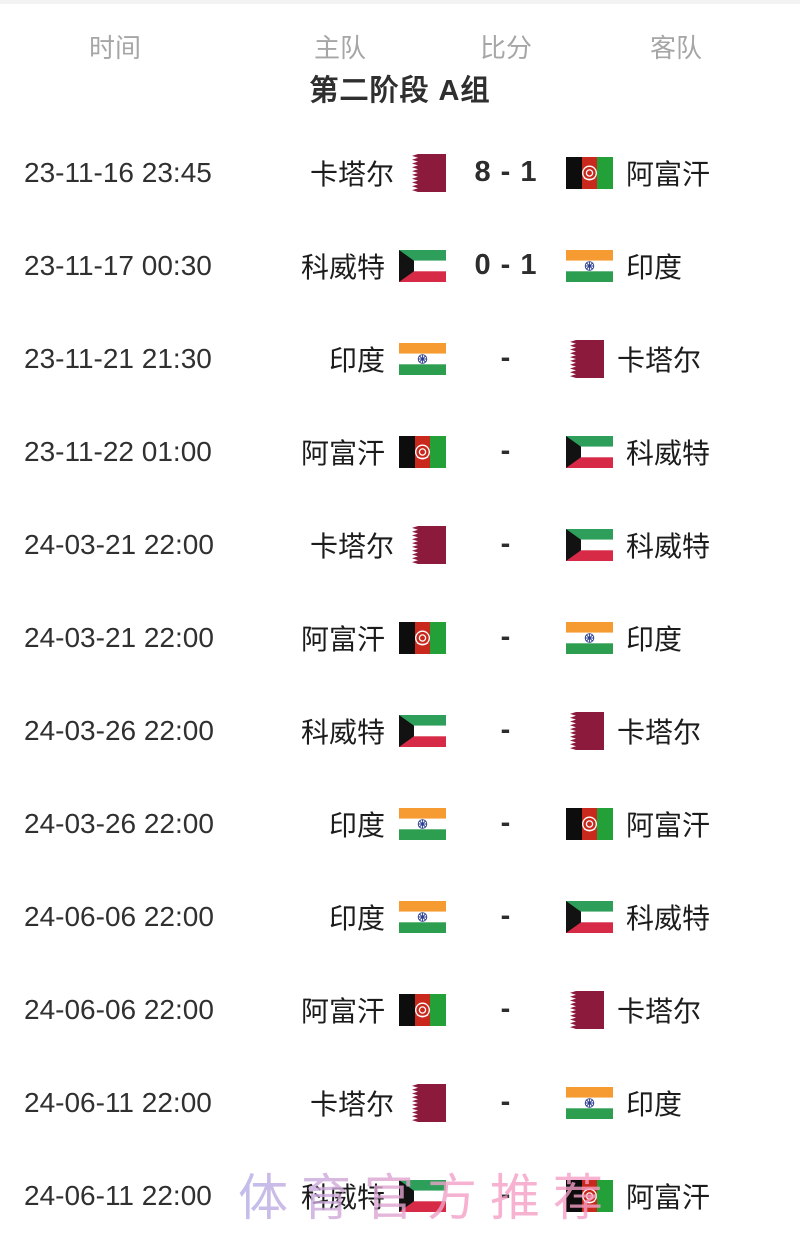 Image resolution: width=800 pixels, height=1233 pixels. What do you see at coordinates (118, 172) in the screenshot?
I see `match-time: 23-11-16 23:45` at bounding box center [118, 172].